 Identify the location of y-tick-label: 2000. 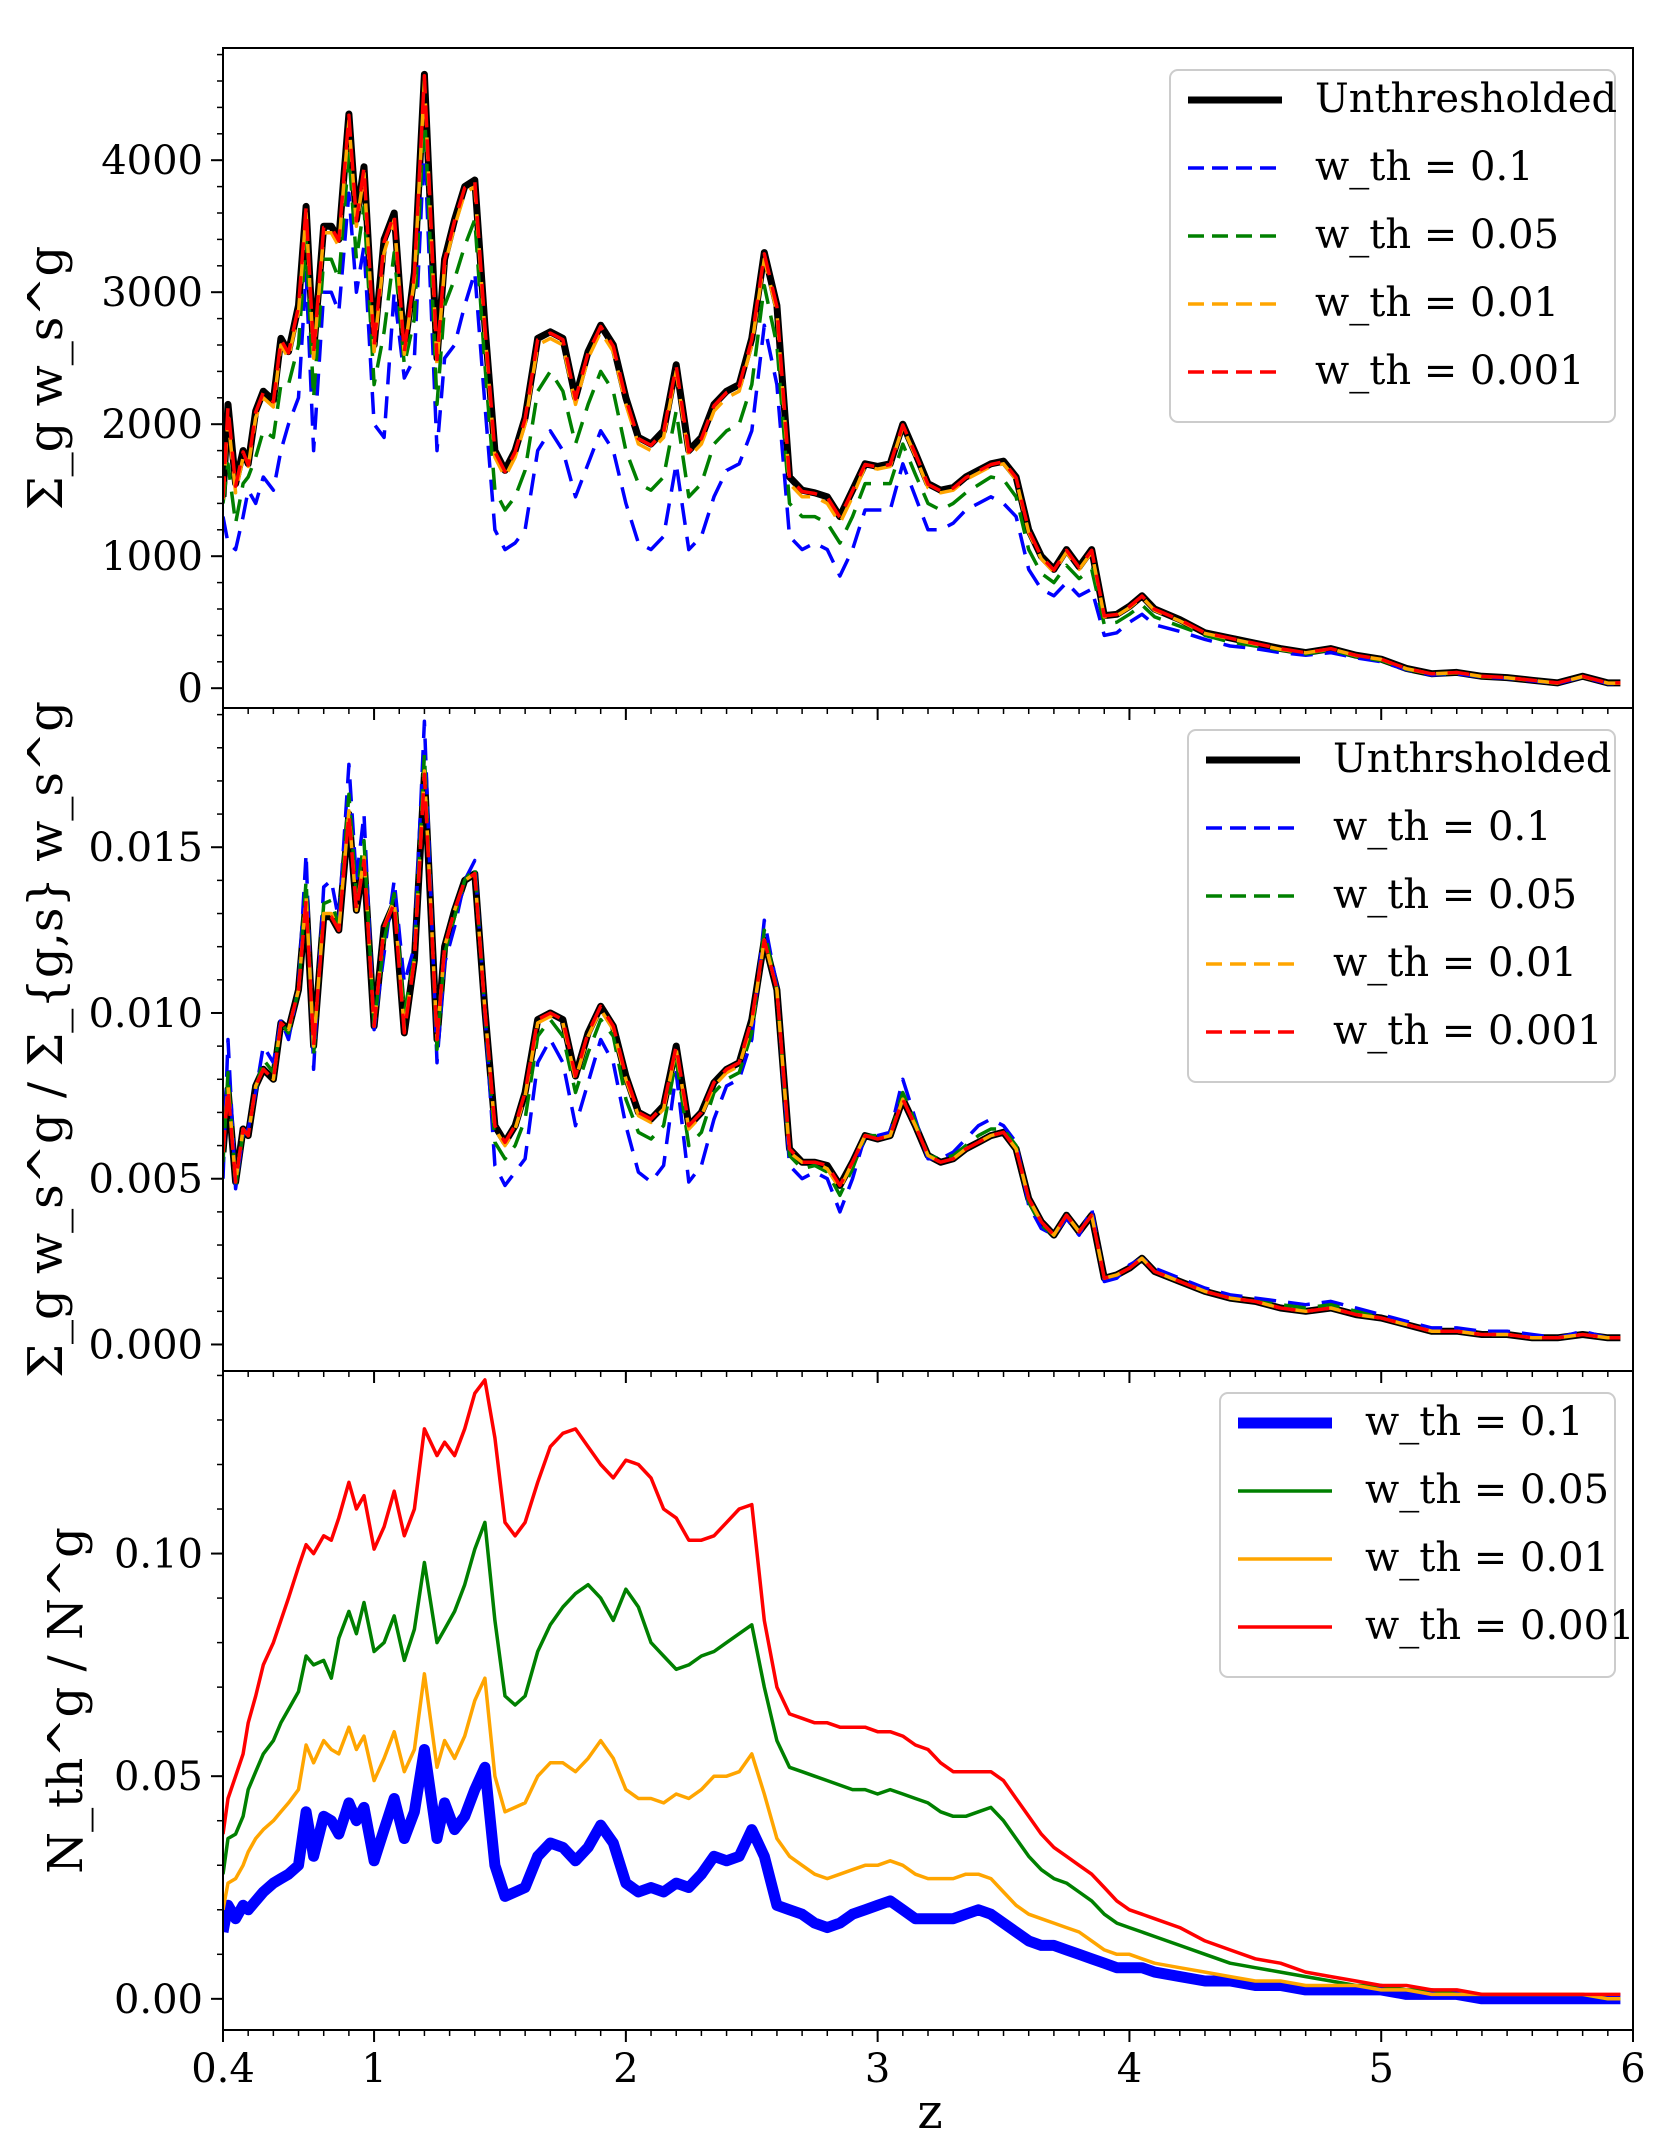
(152, 425).